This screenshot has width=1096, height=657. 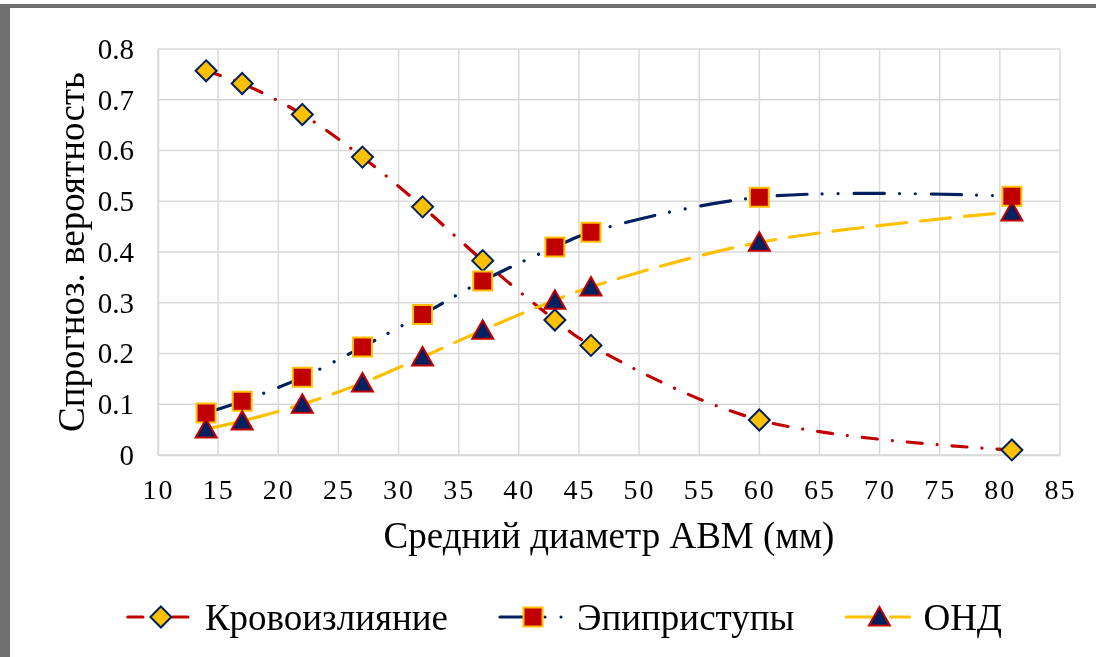 What do you see at coordinates (1000, 489) in the screenshot?
I see `x-tick-label: 80` at bounding box center [1000, 489].